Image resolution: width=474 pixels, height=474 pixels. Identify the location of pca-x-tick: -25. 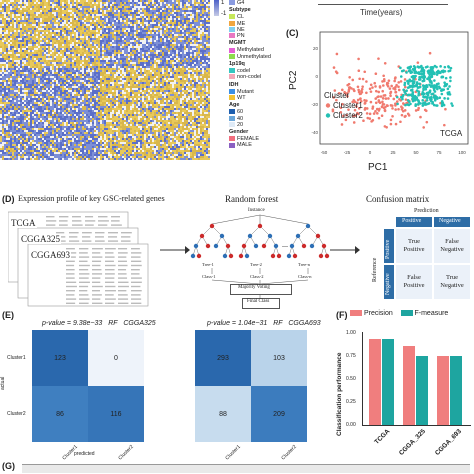
(347, 152).